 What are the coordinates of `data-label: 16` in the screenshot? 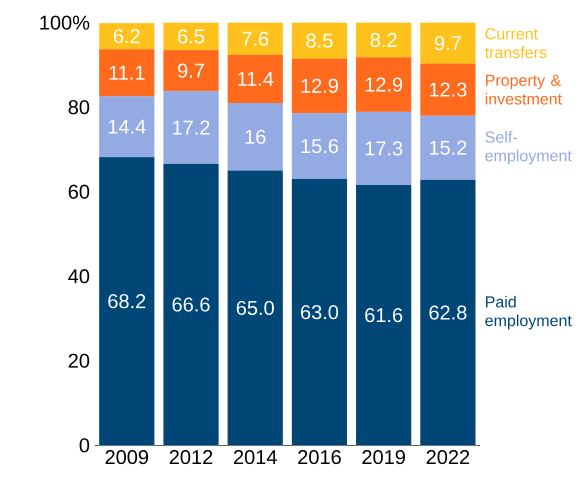 It's located at (256, 137).